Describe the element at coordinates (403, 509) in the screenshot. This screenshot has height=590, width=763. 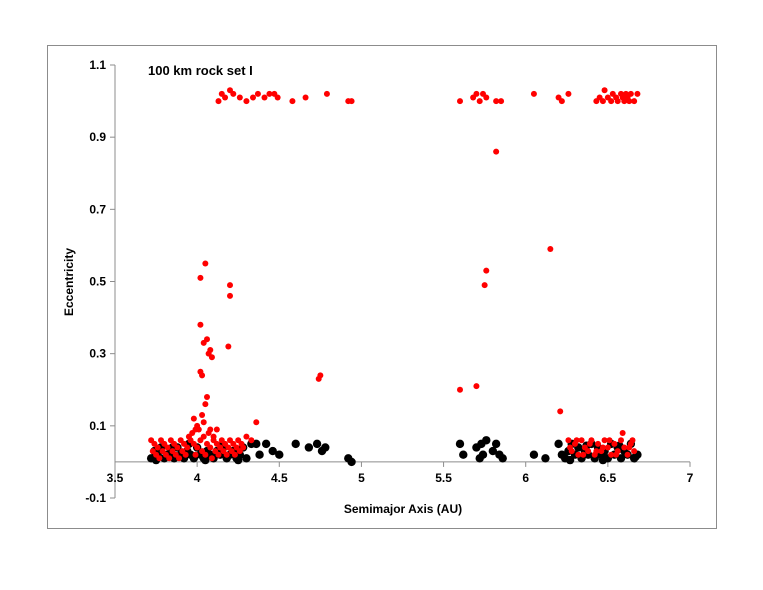
I see `x-axis-title: Semimajor Axis (AU)` at that location.